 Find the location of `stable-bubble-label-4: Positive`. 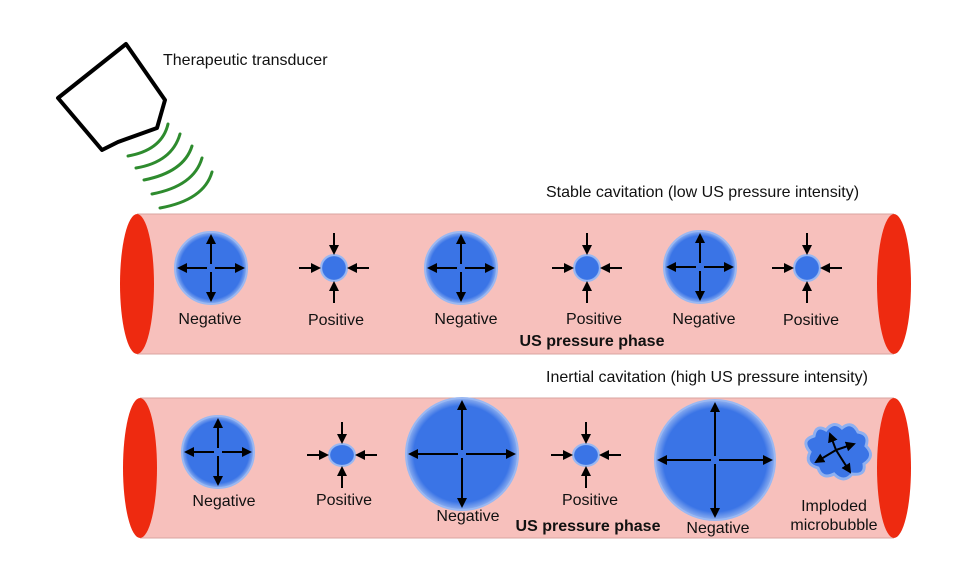

stable-bubble-label-4: Positive is located at coordinates (594, 319).